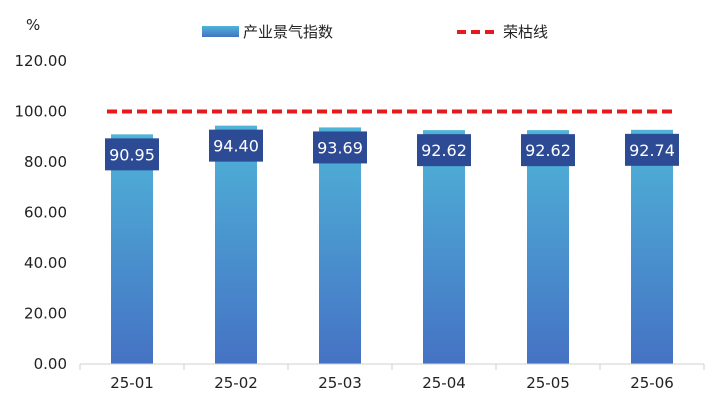  I want to click on y-tick-label: 40.00, so click(45, 263).